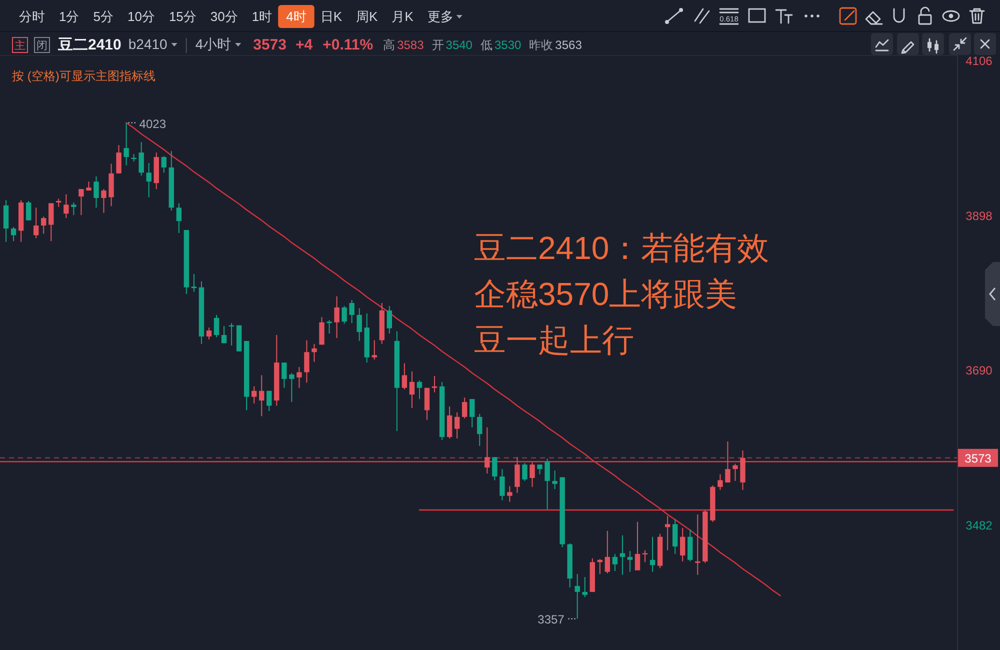 The height and width of the screenshot is (650, 1000). I want to click on y-tick-label: 3482, so click(979, 525).